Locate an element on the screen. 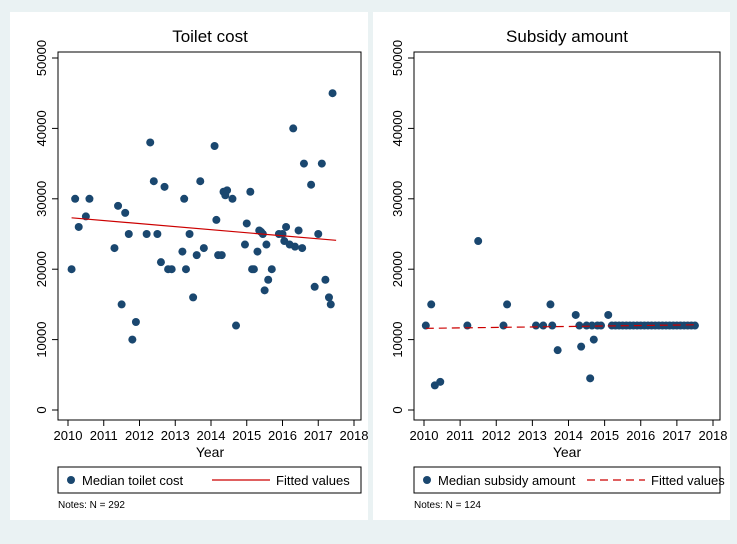 This screenshot has height=544, width=737. x-axis-label: Year is located at coordinates (567, 452).